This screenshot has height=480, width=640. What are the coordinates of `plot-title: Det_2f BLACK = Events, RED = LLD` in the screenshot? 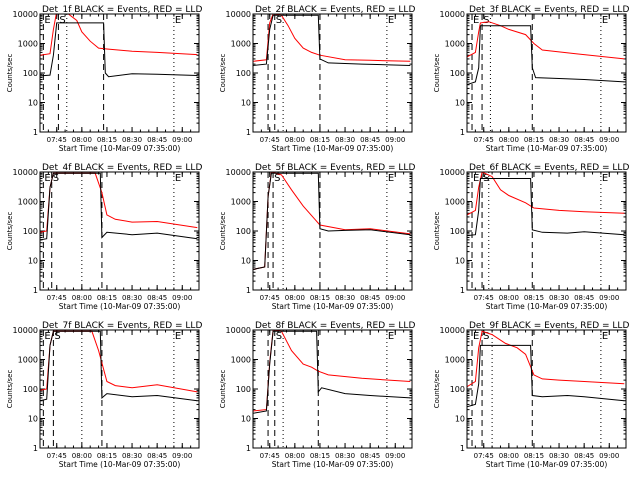 It's located at (335, 10).